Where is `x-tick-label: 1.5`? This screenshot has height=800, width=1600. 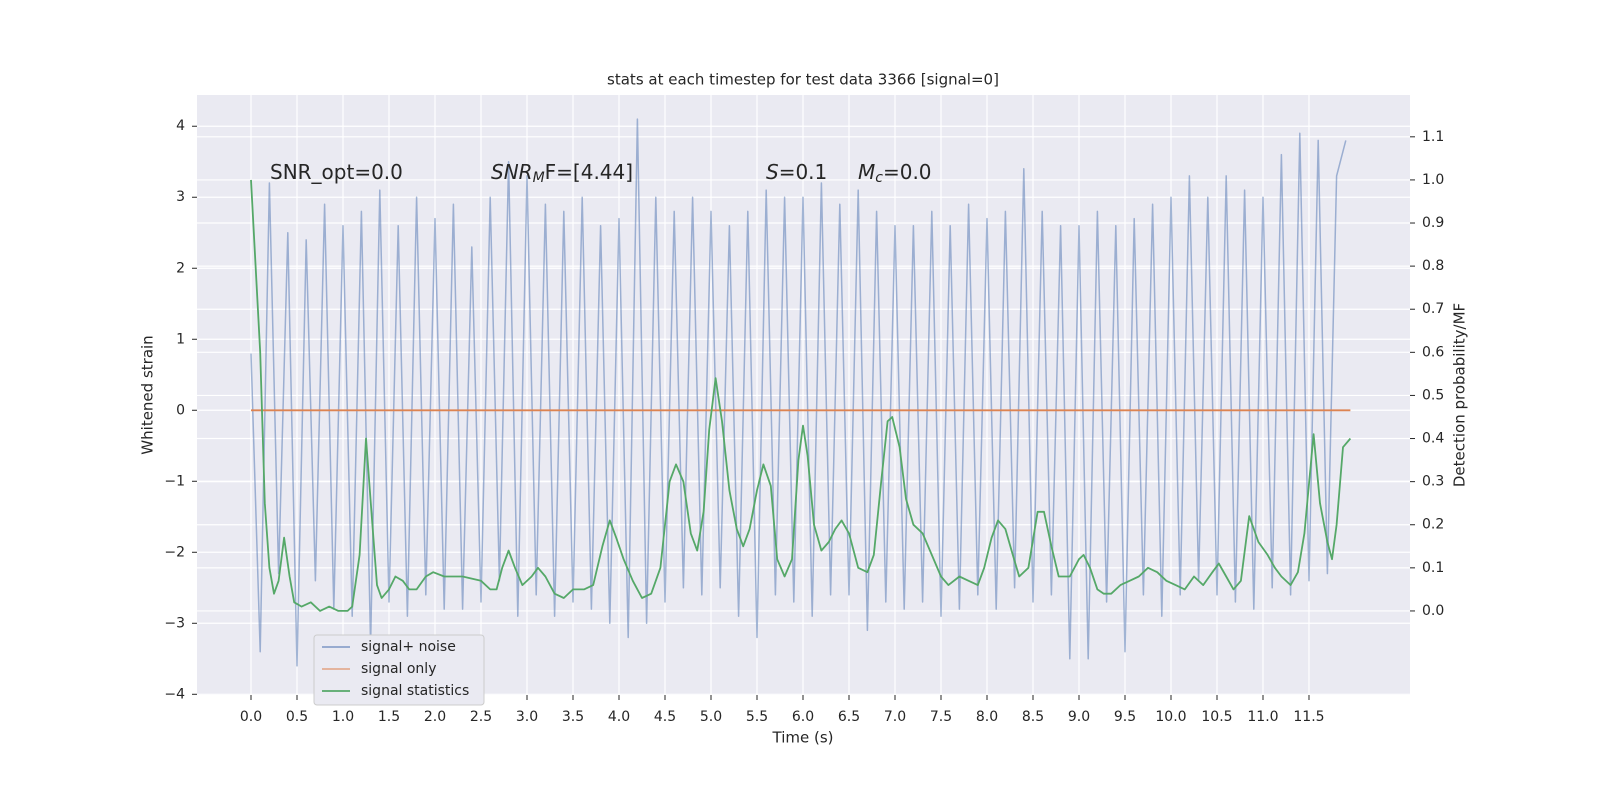
x-tick-label: 1.5 is located at coordinates (389, 717).